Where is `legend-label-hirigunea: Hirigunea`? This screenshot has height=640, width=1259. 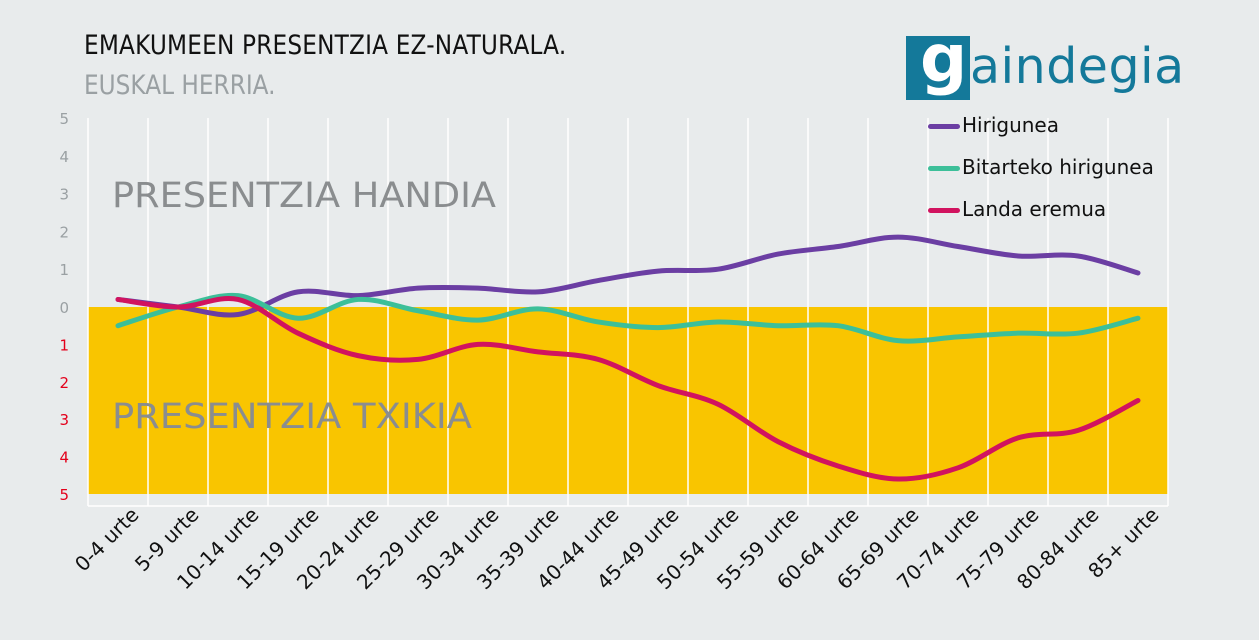
legend-label-hirigunea: Hirigunea is located at coordinates (1010, 125).